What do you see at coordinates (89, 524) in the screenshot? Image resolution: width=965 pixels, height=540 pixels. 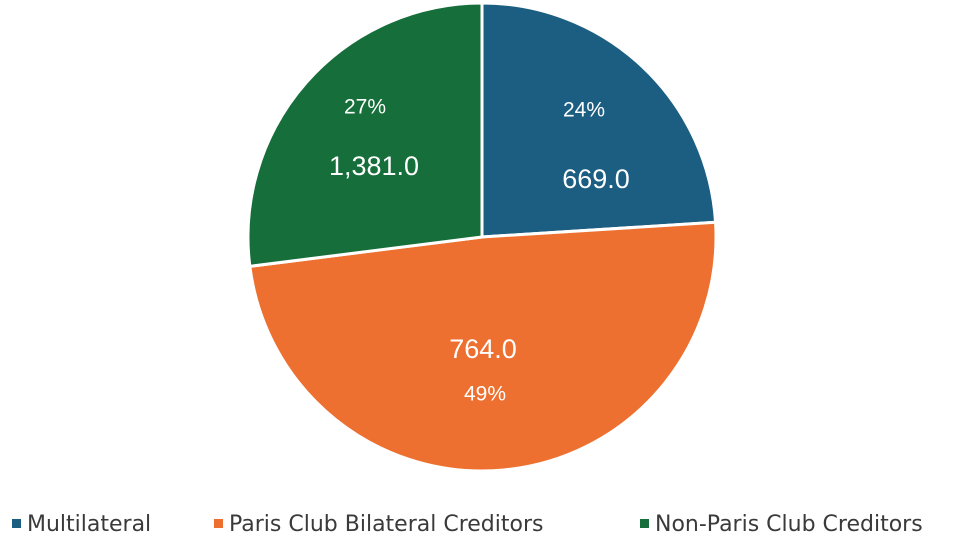 I see `legend-label: Multilateral` at bounding box center [89, 524].